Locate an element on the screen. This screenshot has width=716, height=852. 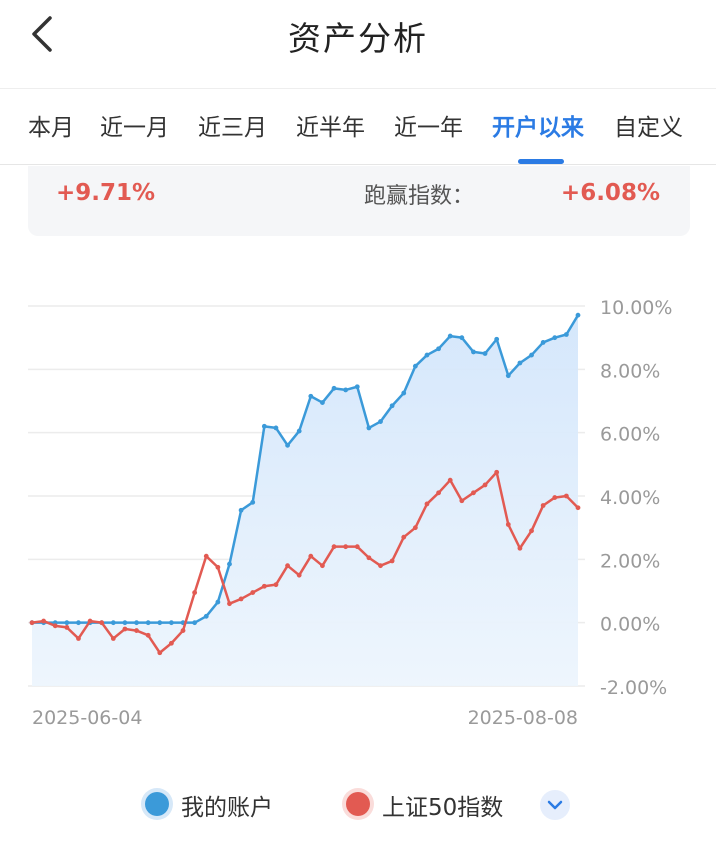
header-bar: 资产分析 is located at coordinates (358, 44).